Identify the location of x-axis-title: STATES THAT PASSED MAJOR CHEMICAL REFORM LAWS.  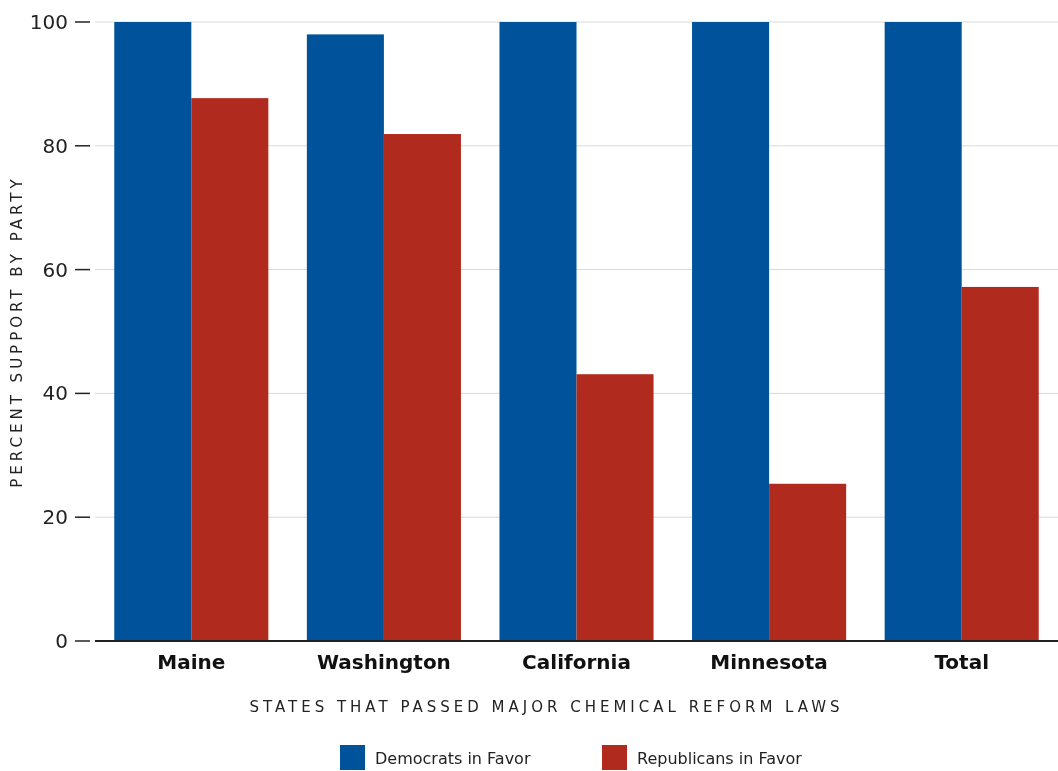
(546, 707).